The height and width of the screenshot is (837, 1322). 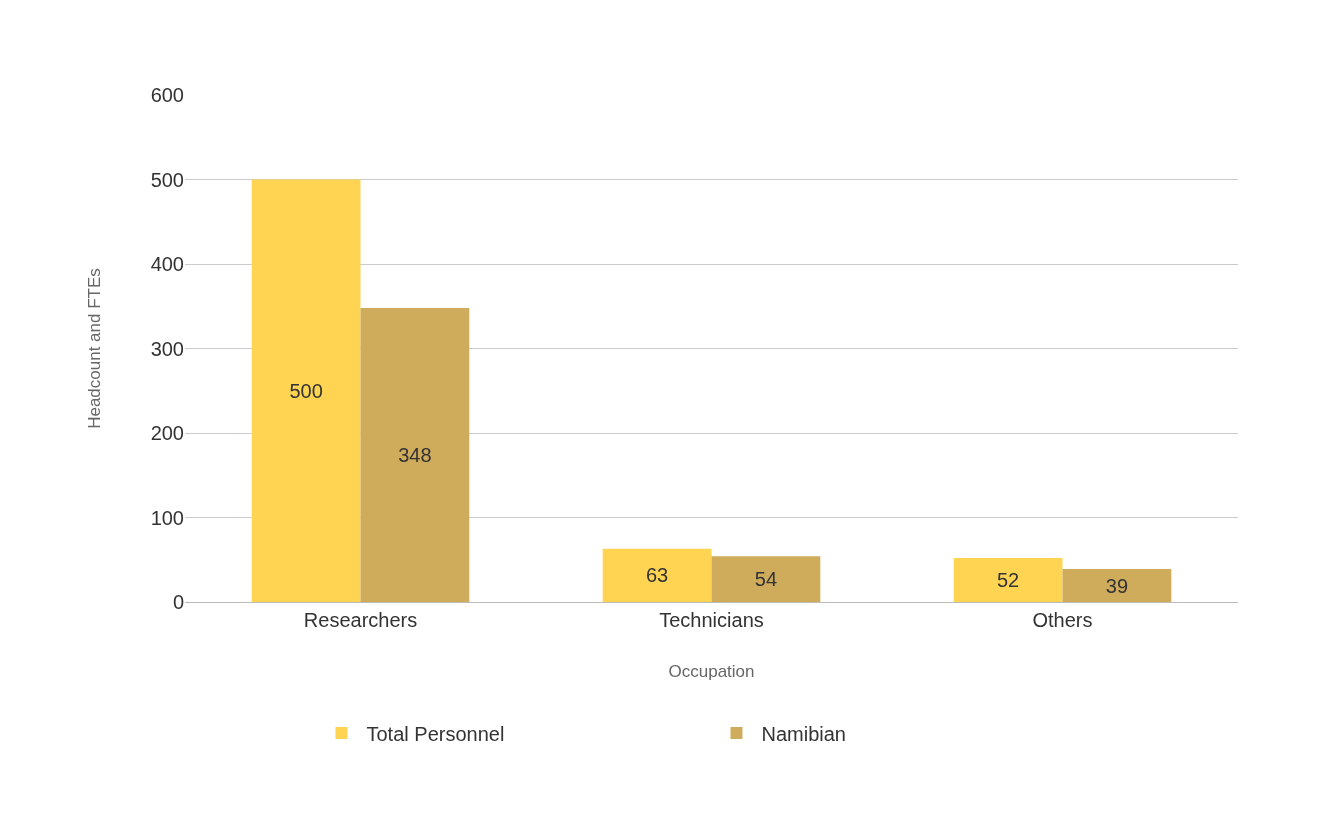 I want to click on y-tick-label: 200, so click(x=167, y=433).